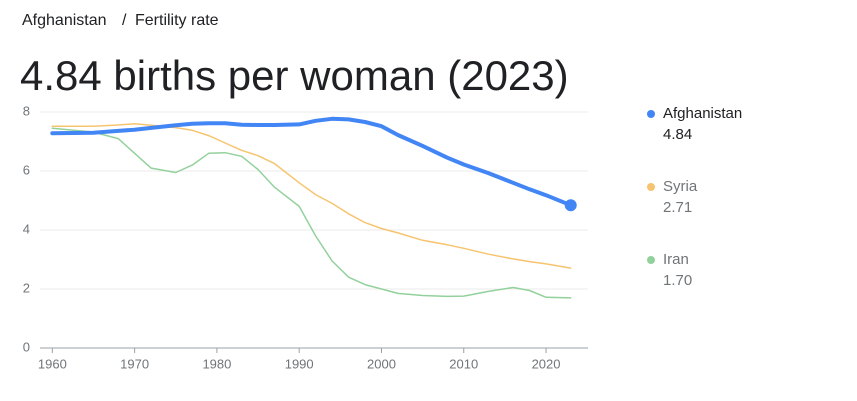  What do you see at coordinates (546, 363) in the screenshot?
I see `x-tick-label: 2020` at bounding box center [546, 363].